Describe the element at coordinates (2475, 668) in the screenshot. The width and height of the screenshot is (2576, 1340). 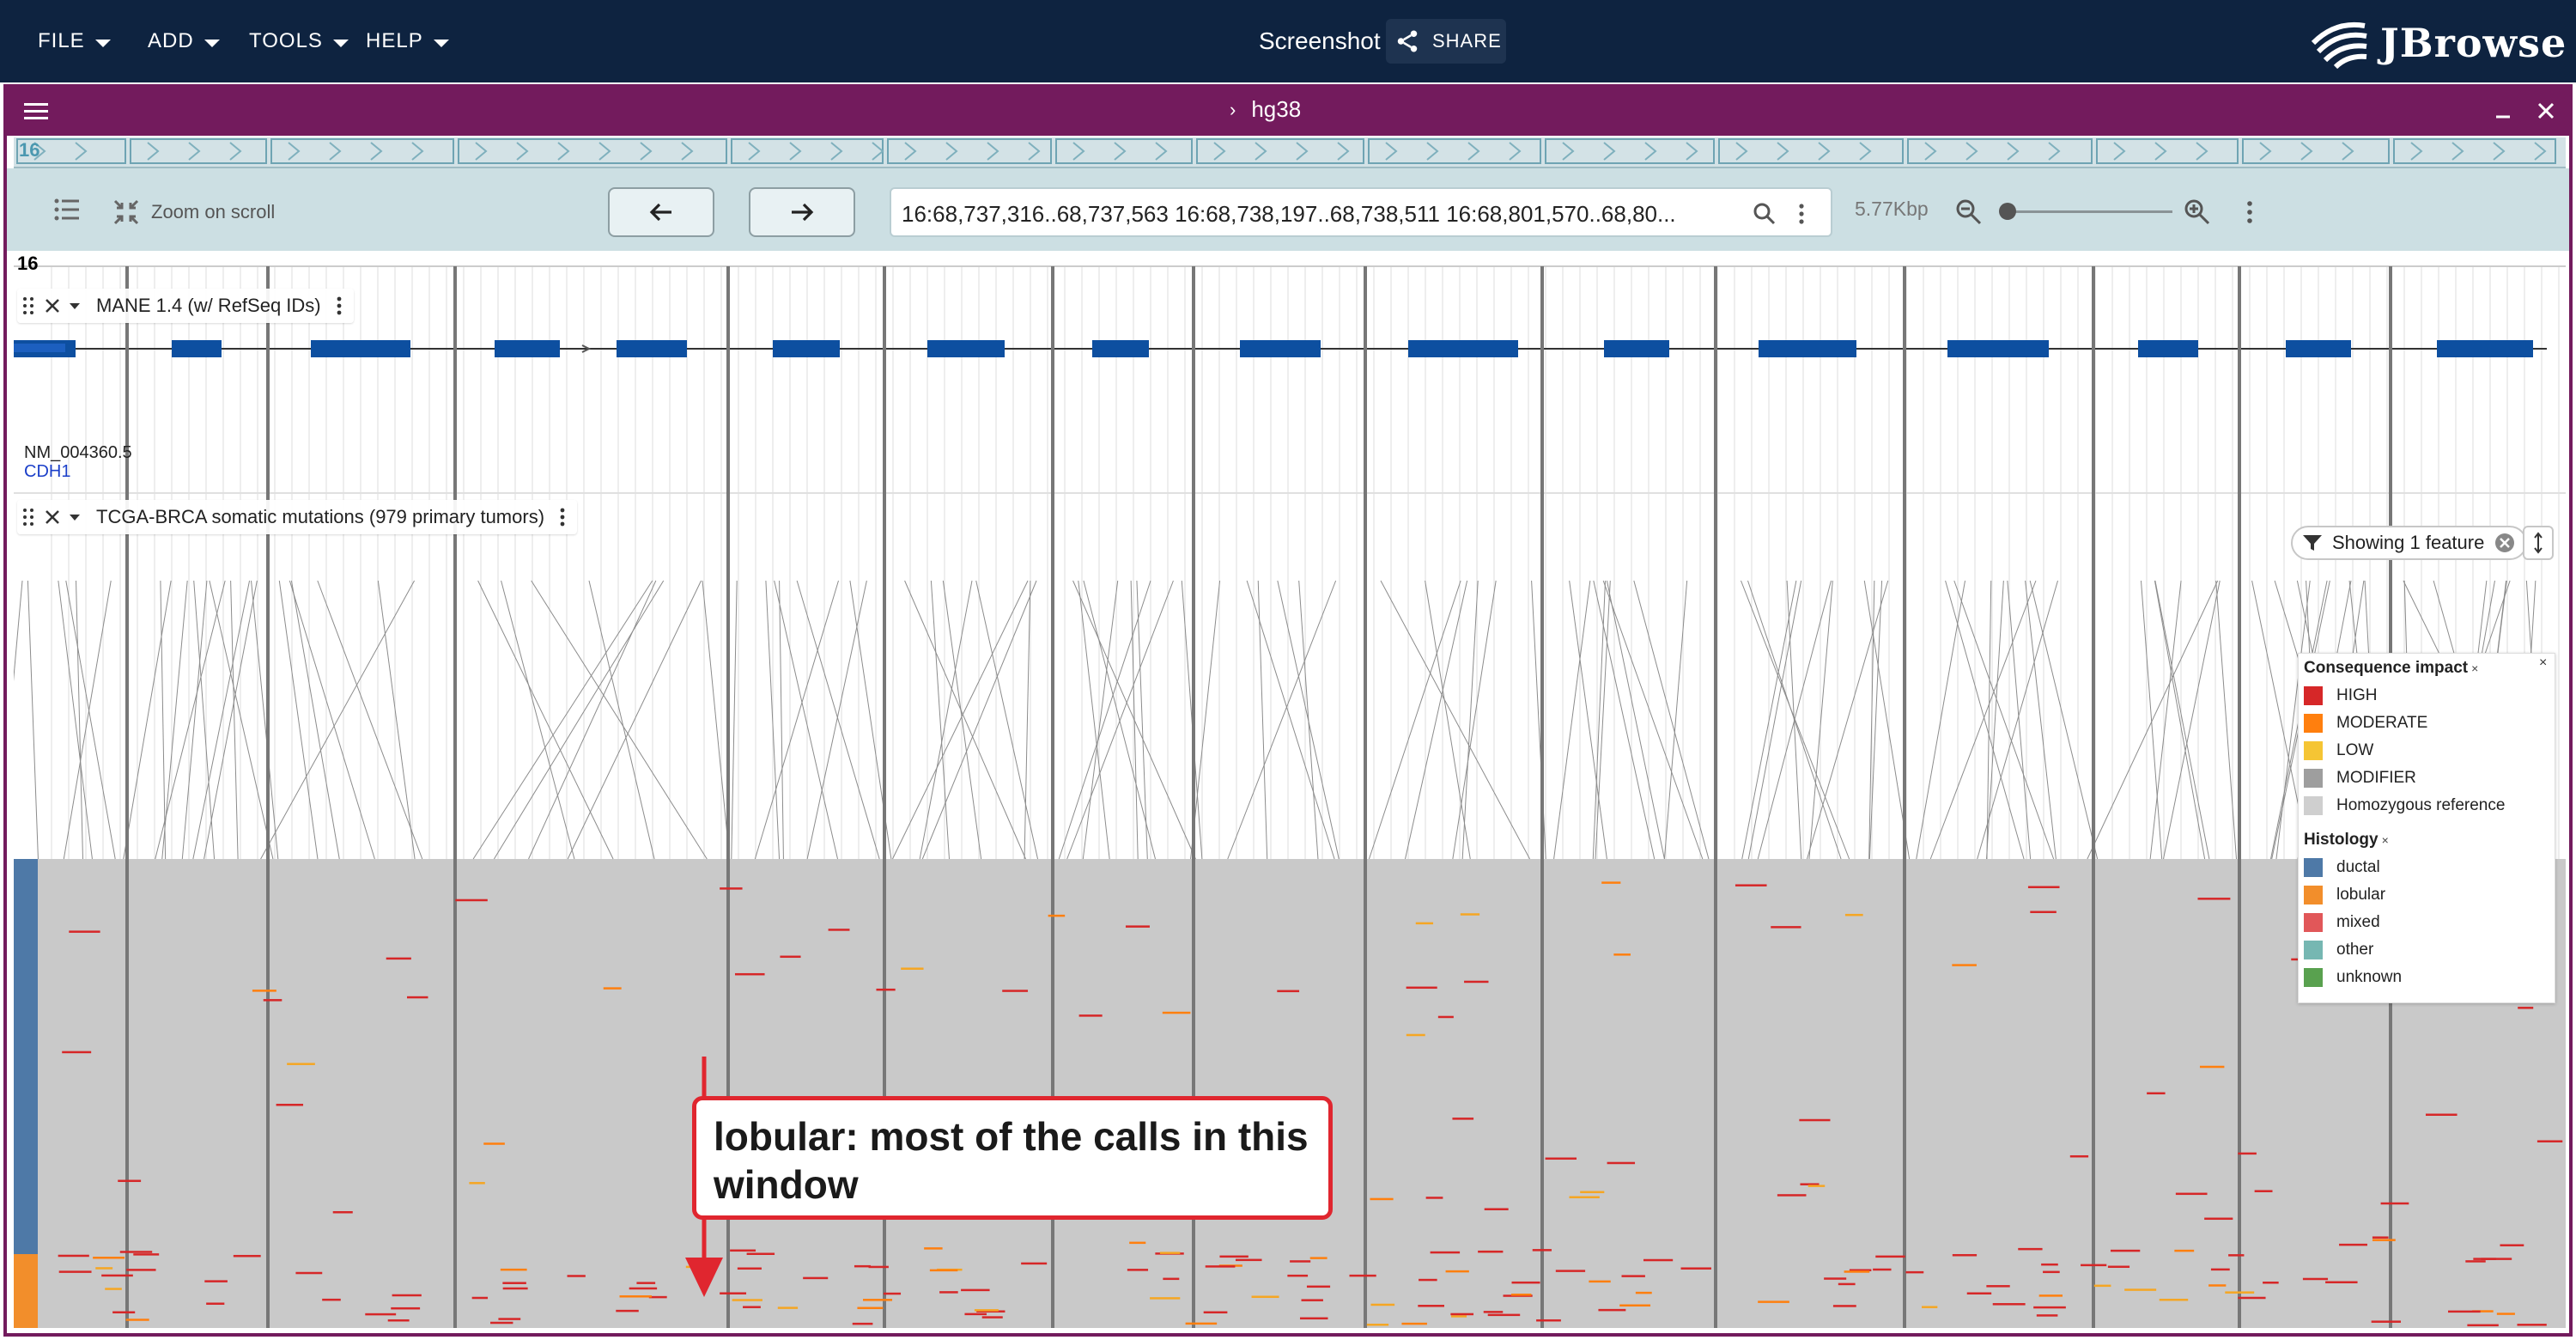
I see `clear-impact-icon: ×` at that location.